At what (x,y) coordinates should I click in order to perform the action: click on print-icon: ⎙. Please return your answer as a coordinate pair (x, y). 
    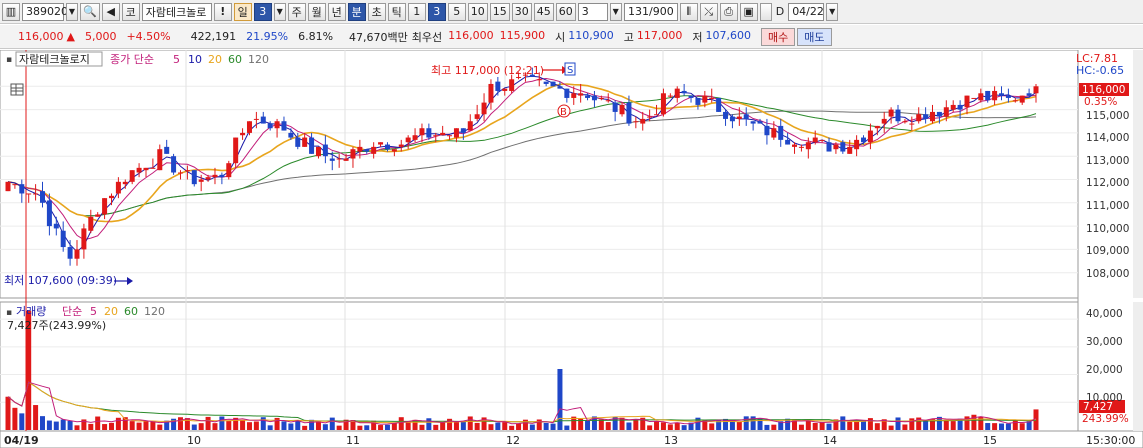
    Looking at the image, I should click on (728, 11).